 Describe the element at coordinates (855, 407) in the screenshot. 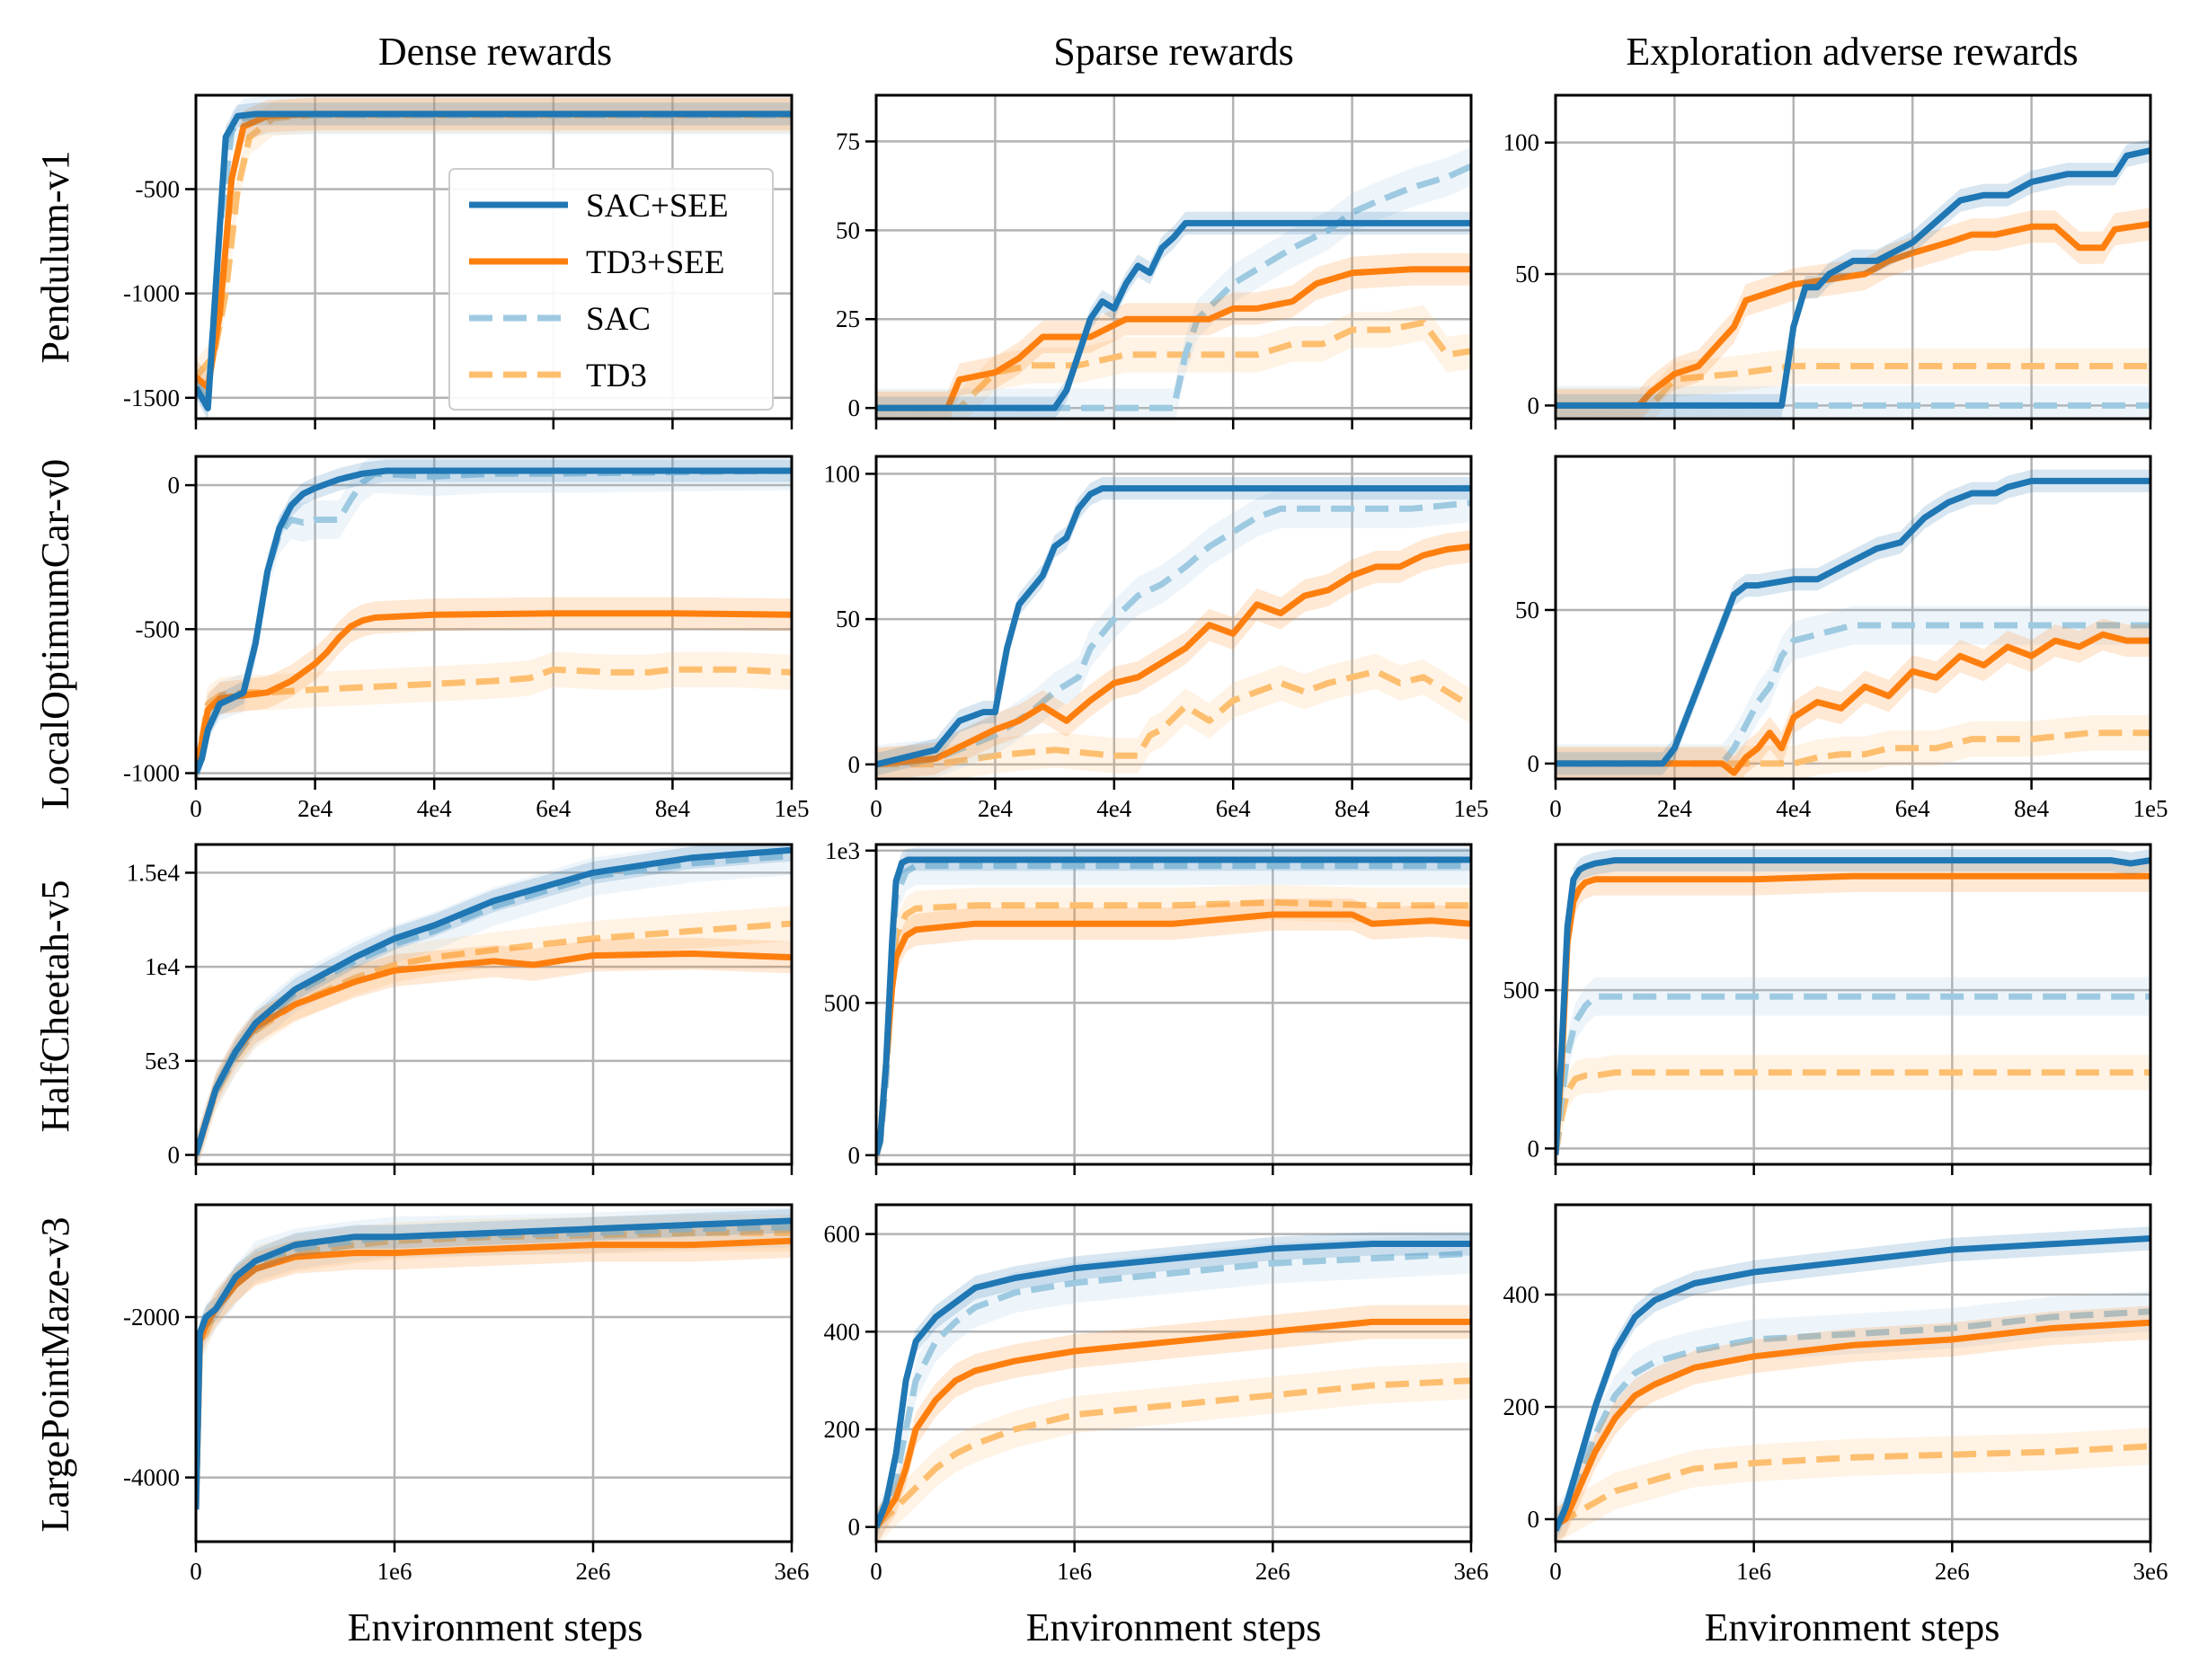

I see `y-tick-label-r0c1: 0` at that location.